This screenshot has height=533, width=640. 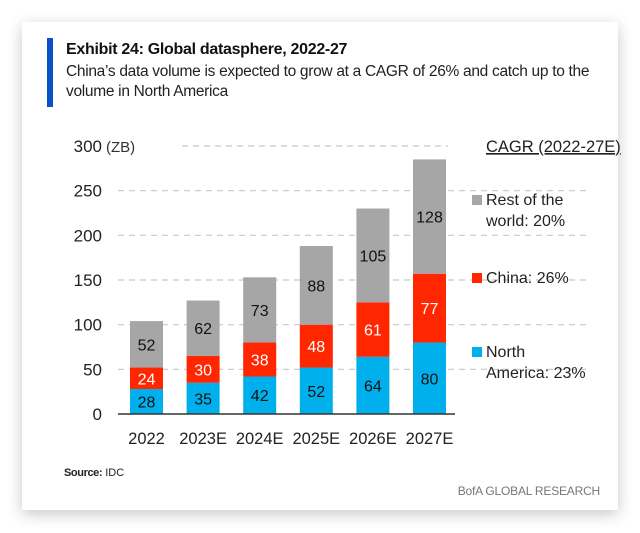 I want to click on x-tick-label: 2026E, so click(x=373, y=439).